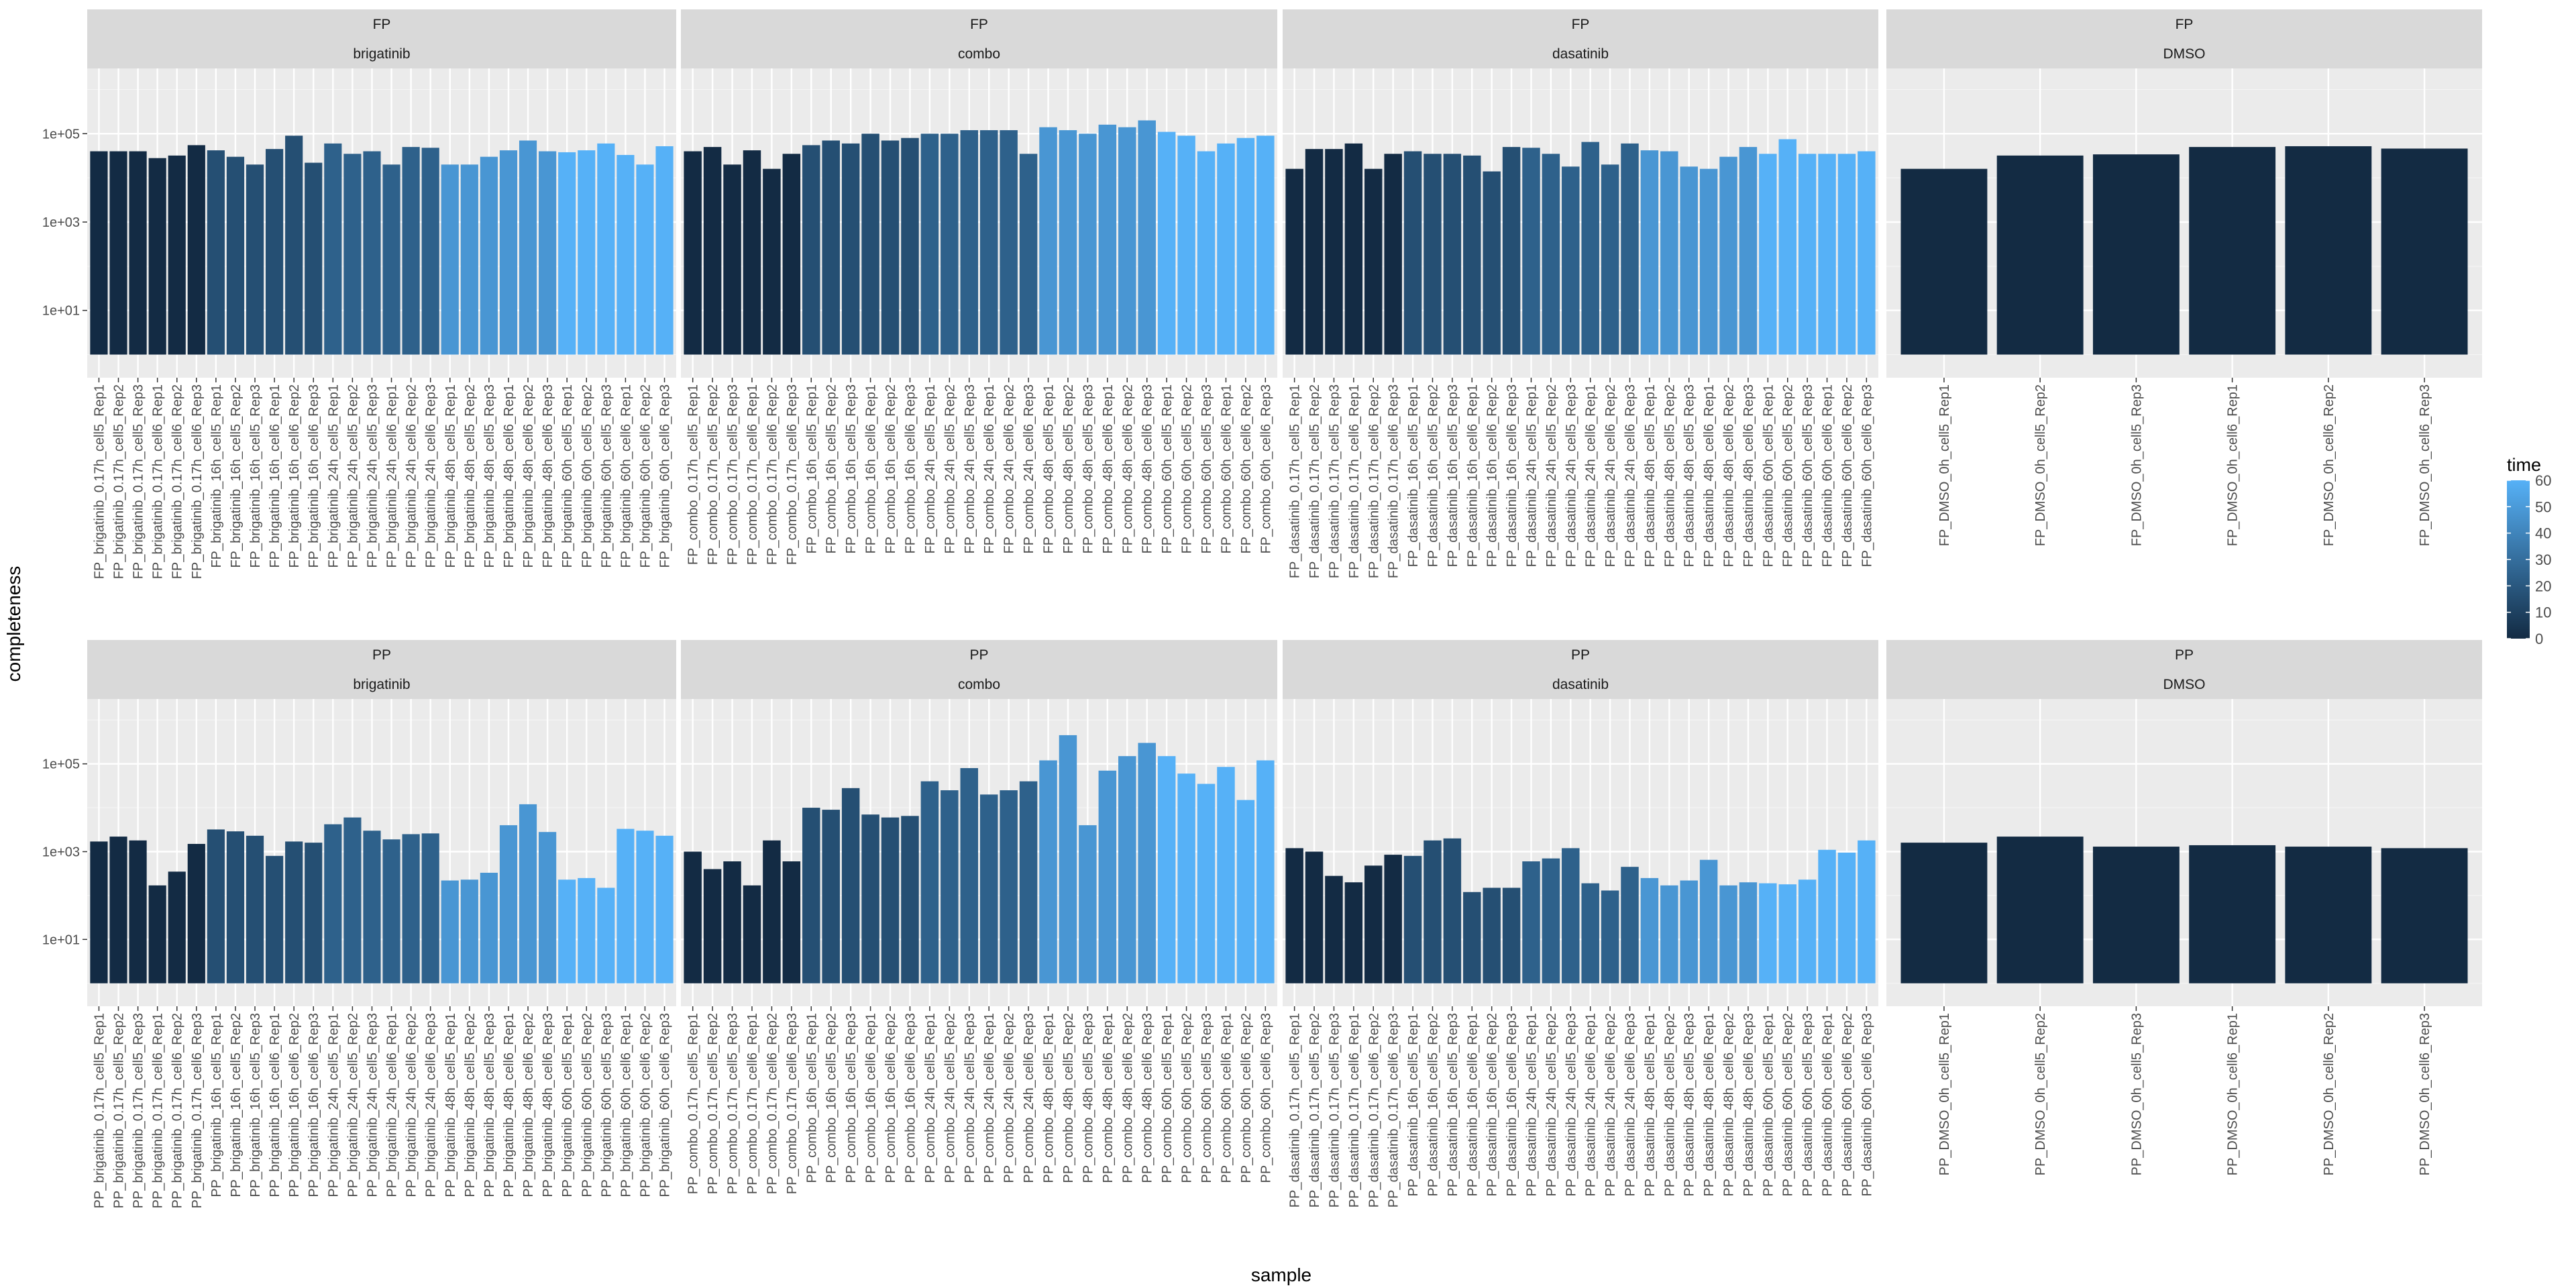 The image size is (2576, 1288). Describe the element at coordinates (1531, 475) in the screenshot. I see `x-tick-label: FP_dasatinib_24h_cell5_Rep1` at that location.